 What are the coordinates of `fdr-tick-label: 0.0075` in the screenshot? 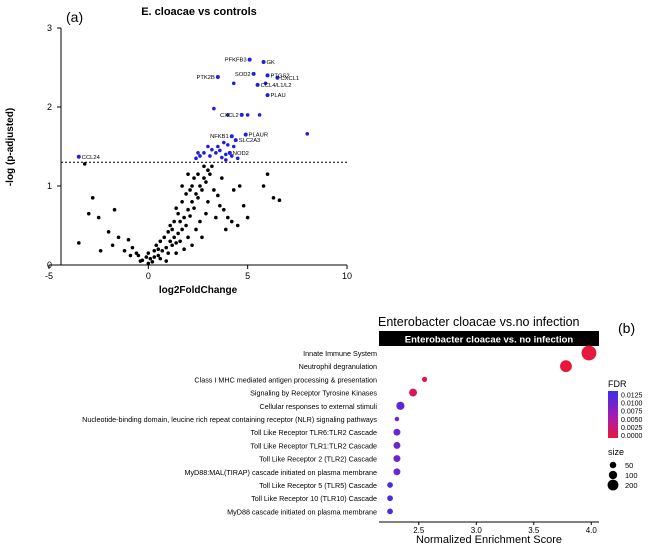 It's located at (632, 412).